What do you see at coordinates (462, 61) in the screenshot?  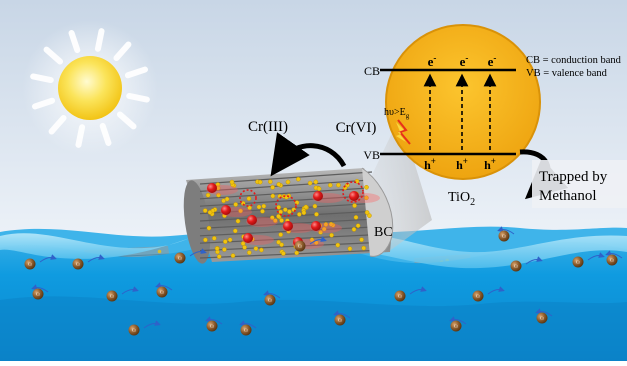 I see `electrons: e- e- e-` at bounding box center [462, 61].